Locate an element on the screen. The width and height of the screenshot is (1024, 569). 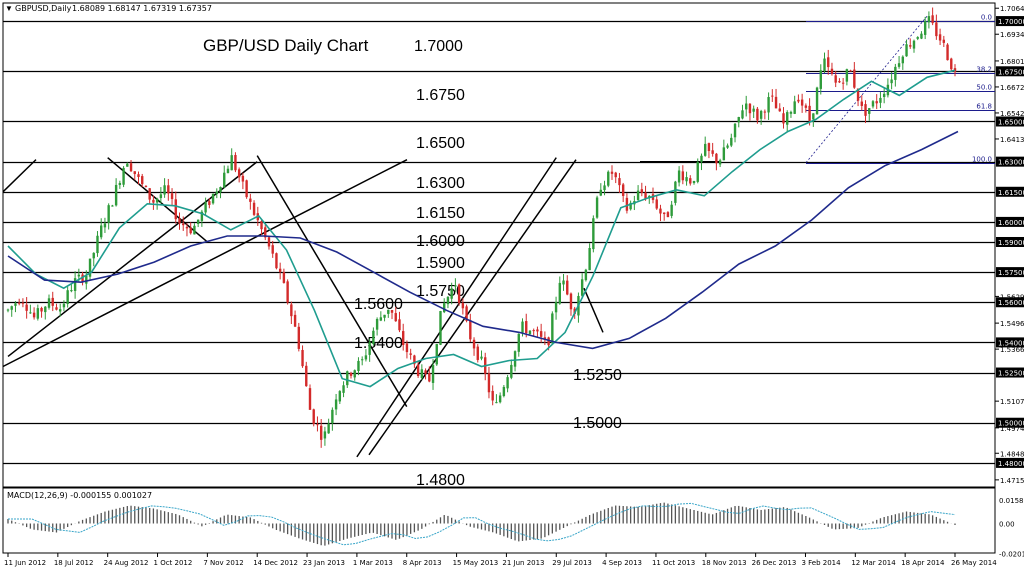
price-axis-label: 1.48480 is located at coordinates (1012, 454).